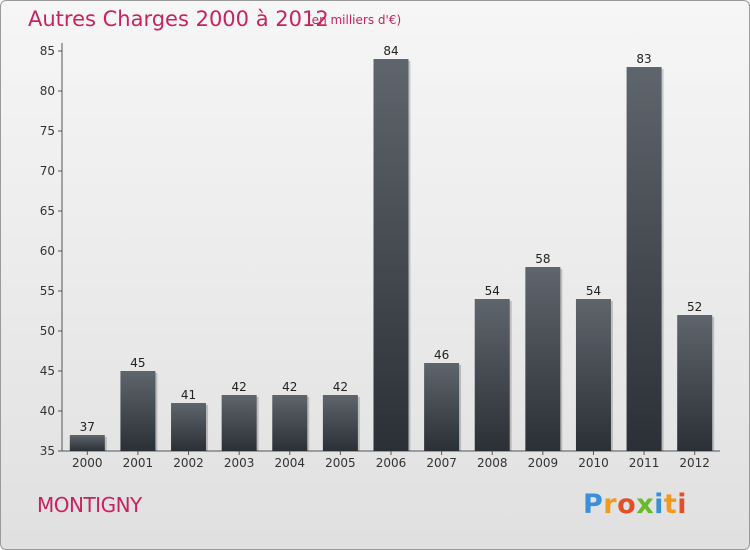  Describe the element at coordinates (87, 443) in the screenshot. I see `bar-2000` at that location.